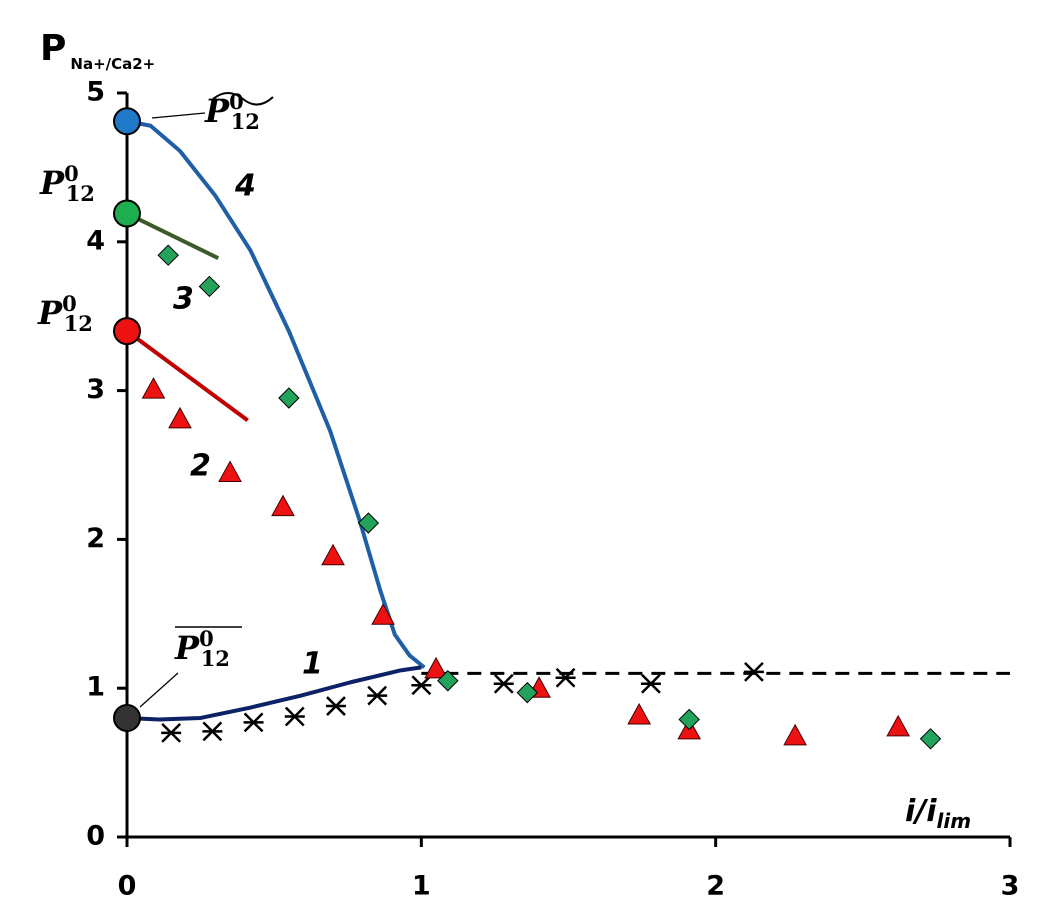  Describe the element at coordinates (53, 48) in the screenshot. I see `y-label-main: P` at that location.